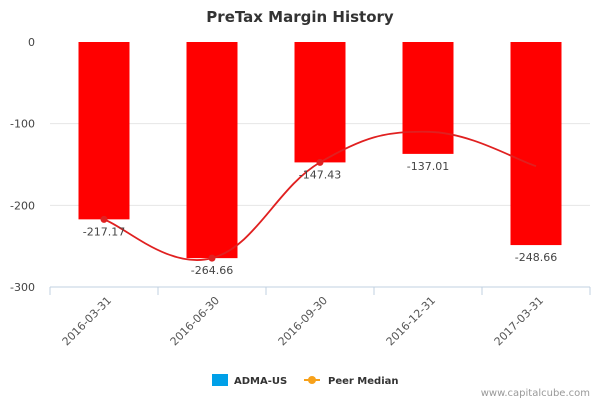 The width and height of the screenshot is (600, 400). What do you see at coordinates (195, 321) in the screenshot?
I see `x-tick-label: 2016-06-30` at bounding box center [195, 321].